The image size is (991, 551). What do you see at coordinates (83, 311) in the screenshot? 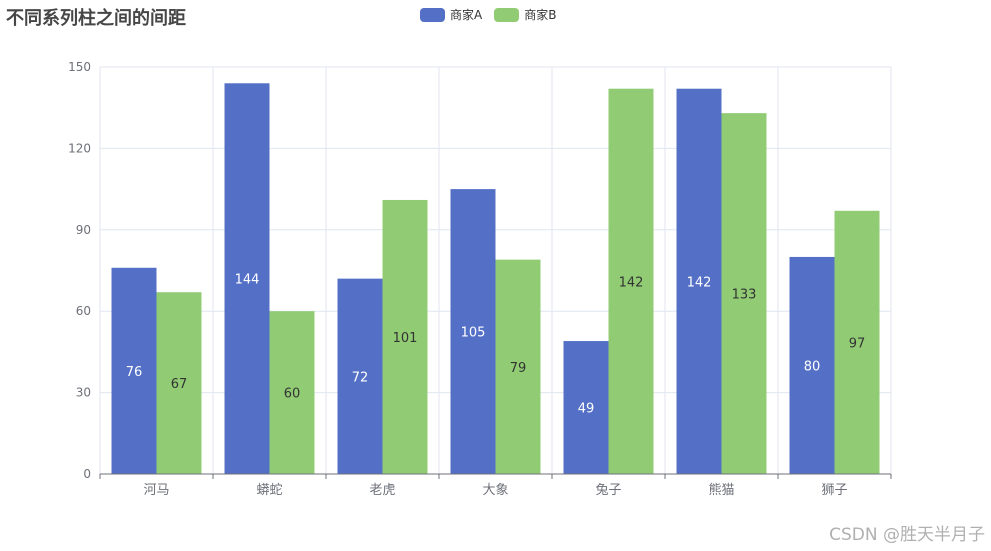
I see `y-tick-label-2: 60` at bounding box center [83, 311].